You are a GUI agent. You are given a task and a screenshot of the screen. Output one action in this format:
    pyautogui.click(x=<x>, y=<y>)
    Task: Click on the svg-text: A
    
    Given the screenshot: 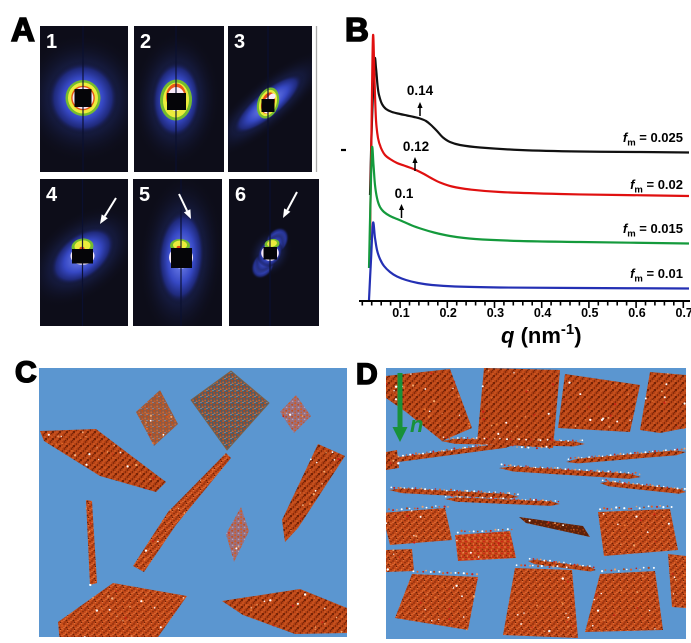 What is the action you would take?
    pyautogui.click(x=23, y=29)
    